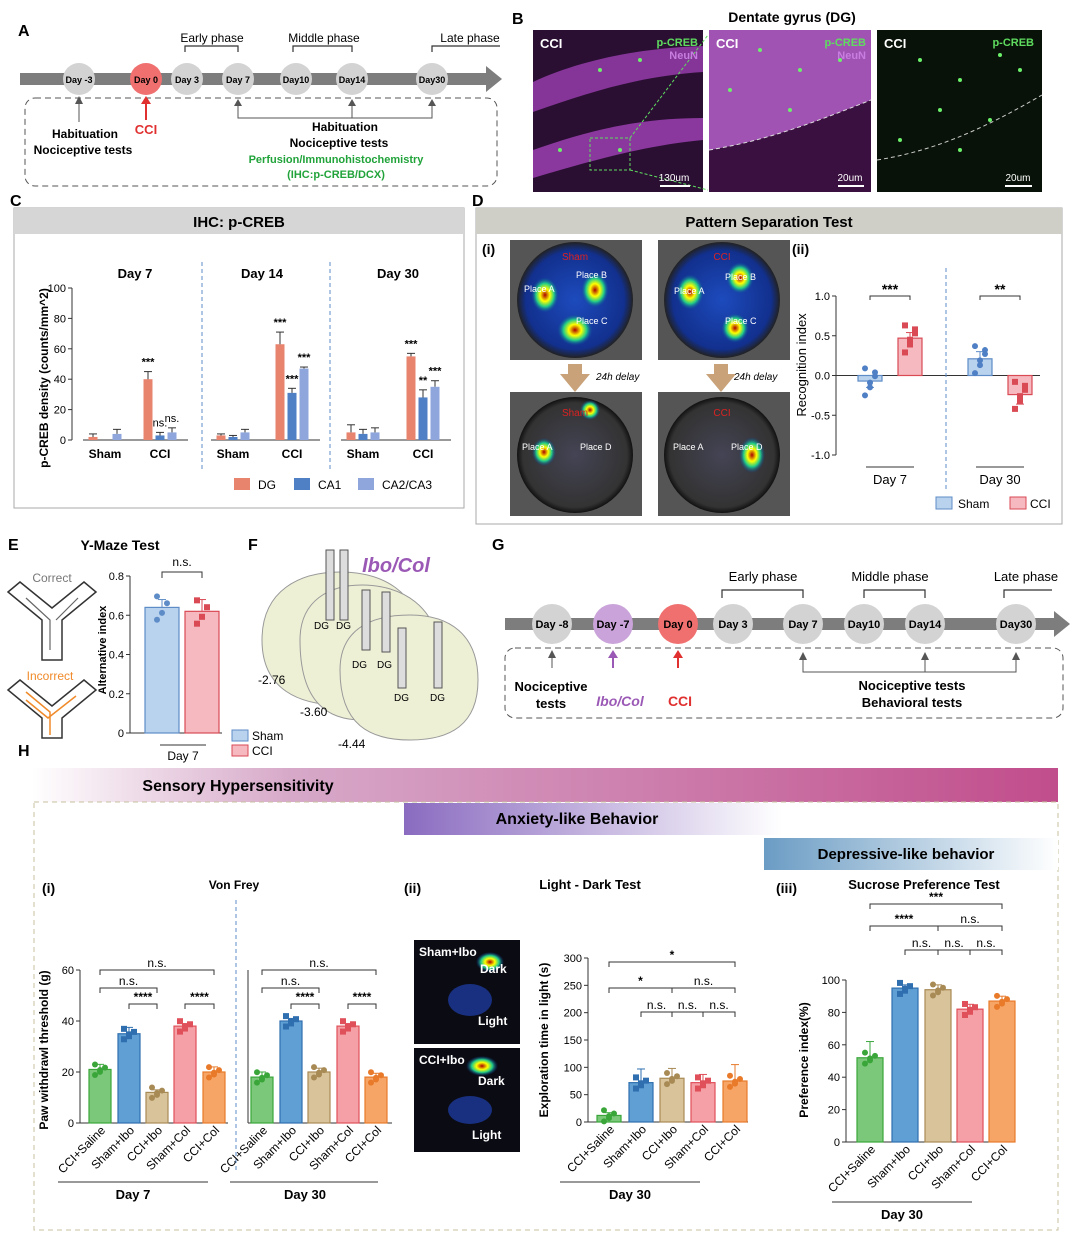  What do you see at coordinates (492, 1021) in the screenshot?
I see `h-ld-map-1-light: Light` at bounding box center [492, 1021].